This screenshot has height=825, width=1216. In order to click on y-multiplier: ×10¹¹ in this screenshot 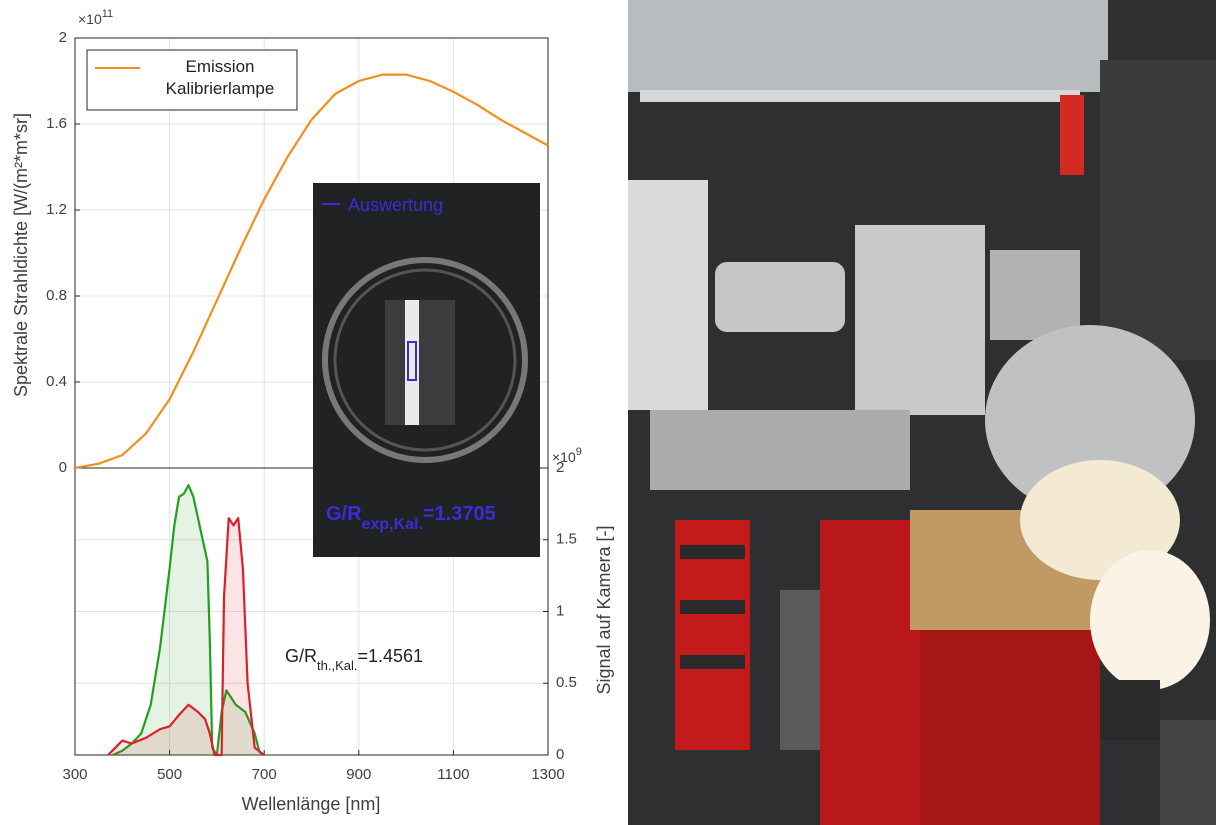, I will do `click(95, 17)`.